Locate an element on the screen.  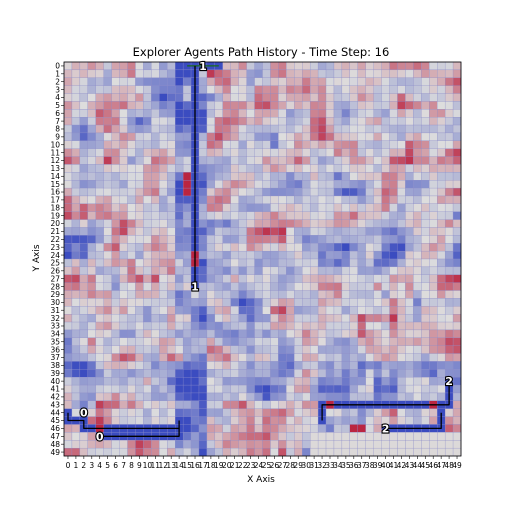
y-tick-label: 47 is located at coordinates (55, 436).